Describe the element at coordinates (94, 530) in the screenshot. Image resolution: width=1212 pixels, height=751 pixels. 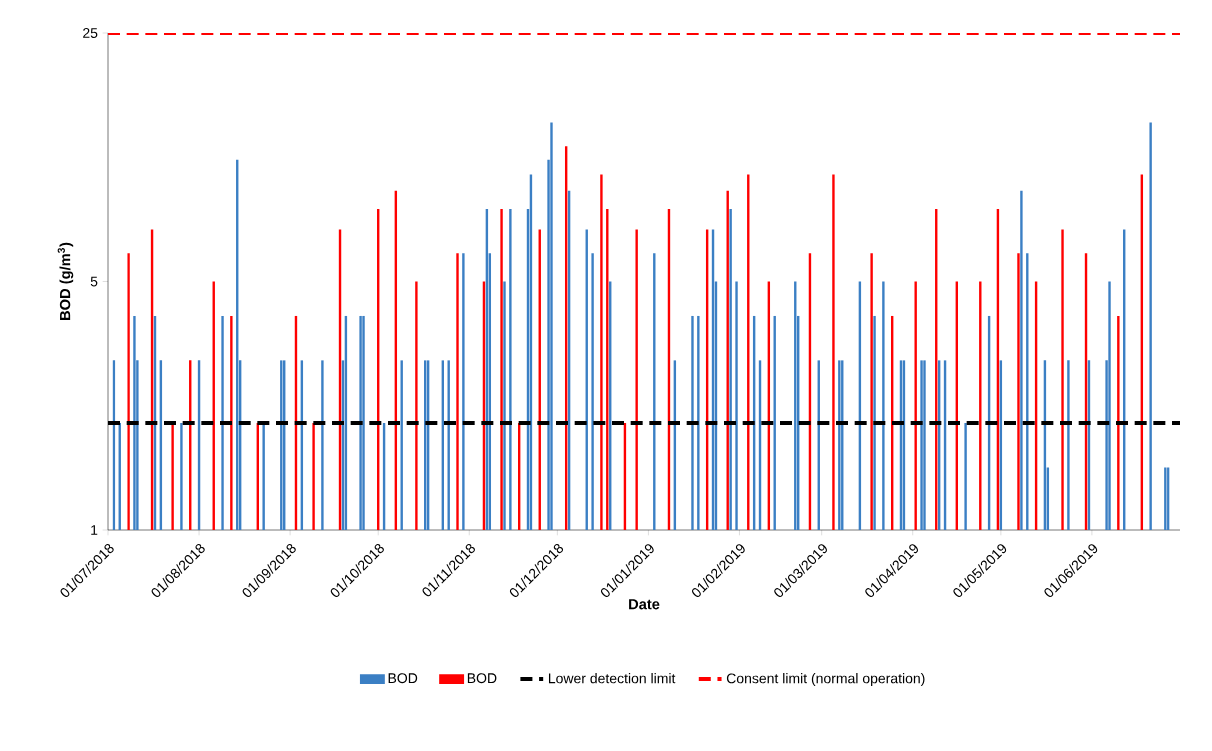
I see `y-tick-label: 1` at that location.